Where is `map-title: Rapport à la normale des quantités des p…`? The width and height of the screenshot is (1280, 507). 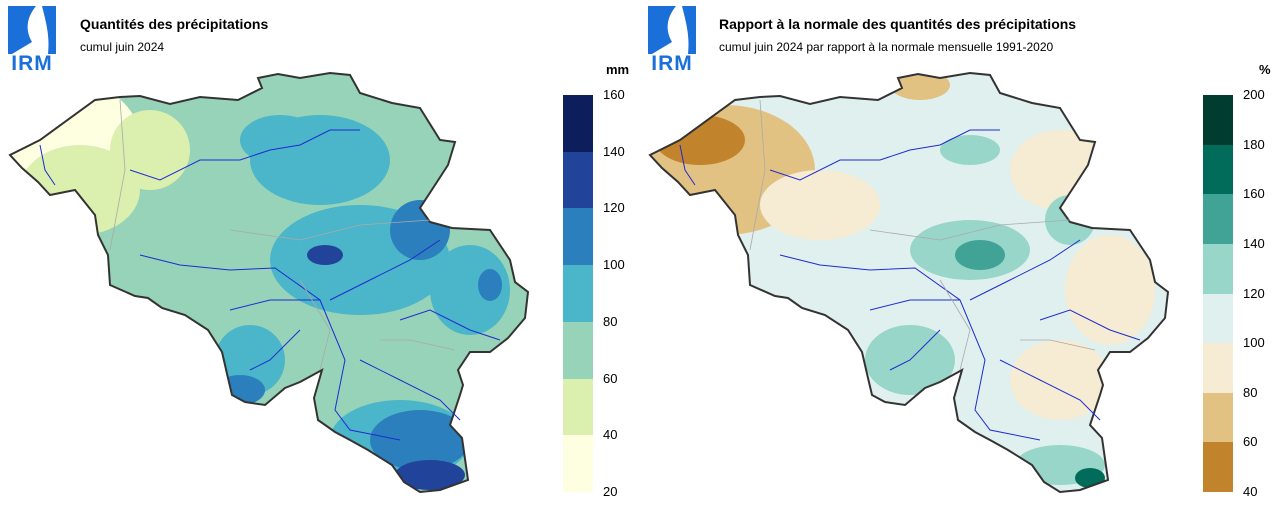 map-title: Rapport à la normale des quantités des p… is located at coordinates (898, 24).